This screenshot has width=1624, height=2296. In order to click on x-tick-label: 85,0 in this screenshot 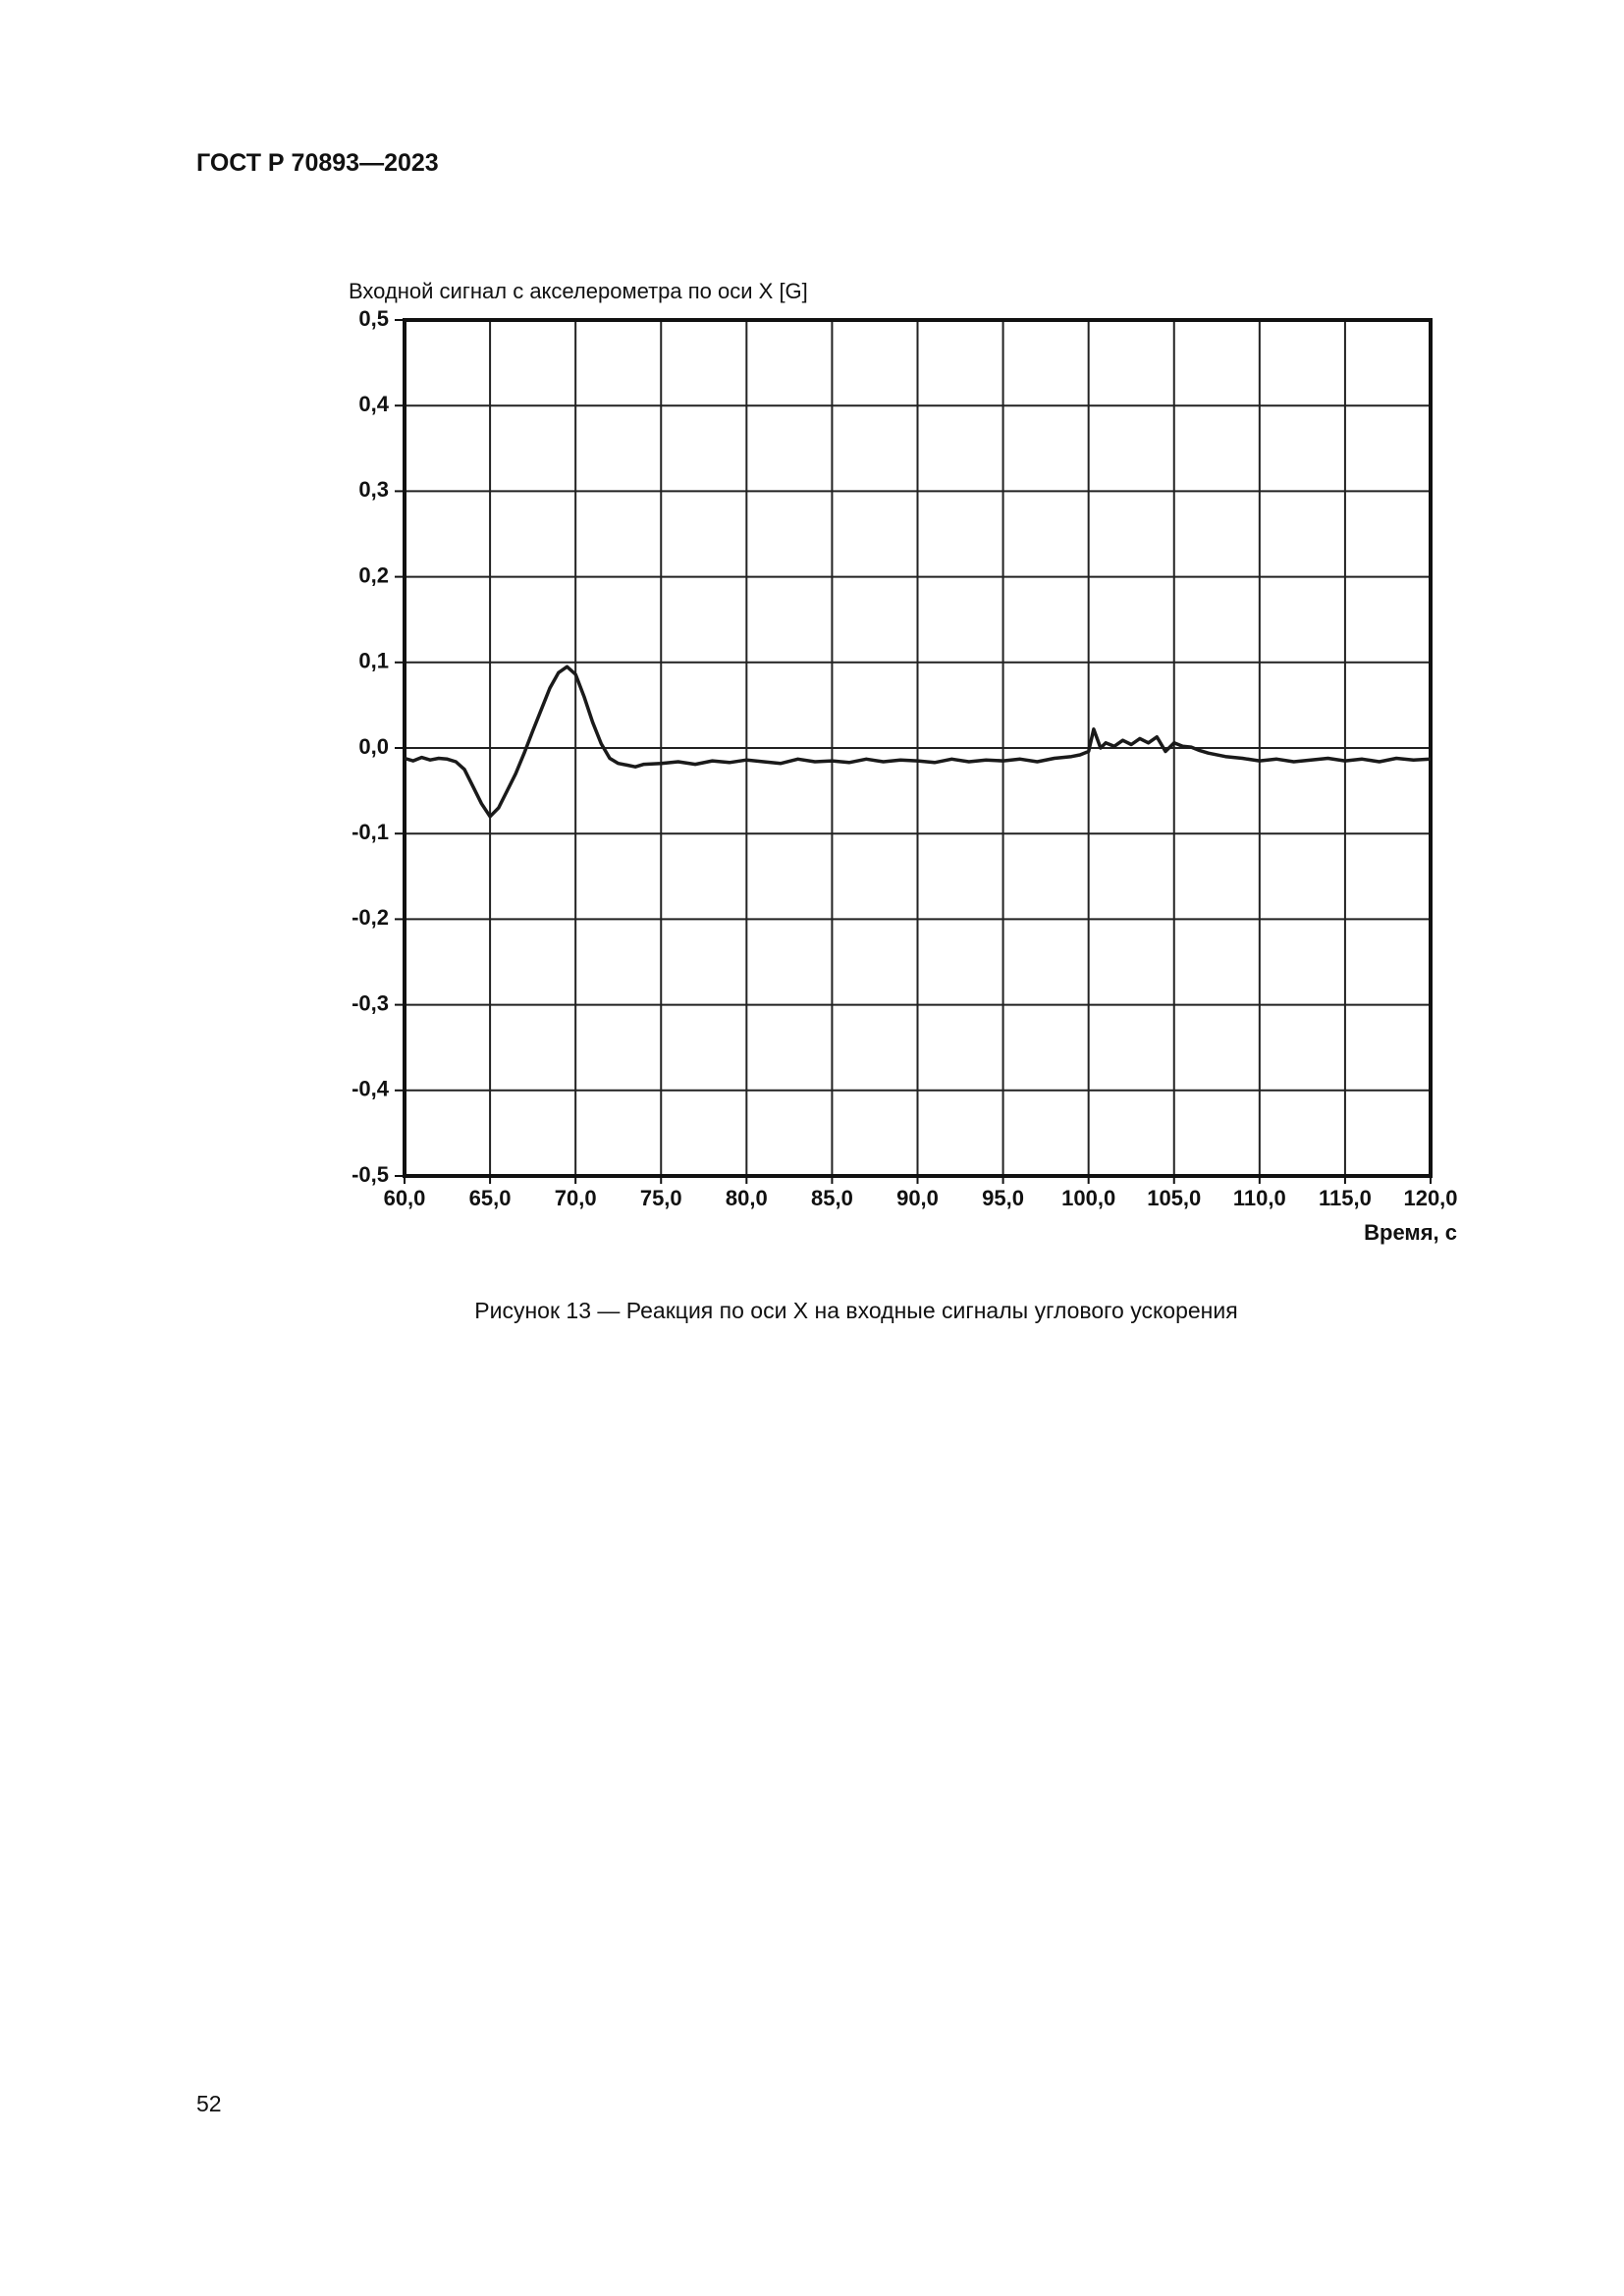, I will do `click(832, 1198)`.